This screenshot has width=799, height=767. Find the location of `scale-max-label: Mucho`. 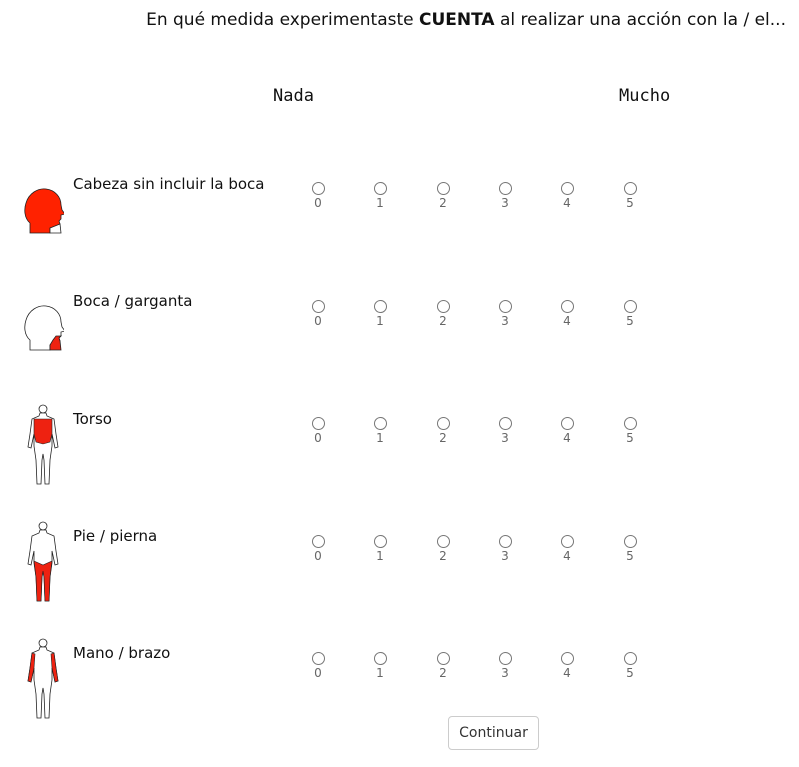

scale-max-label: Mucho is located at coordinates (645, 96).